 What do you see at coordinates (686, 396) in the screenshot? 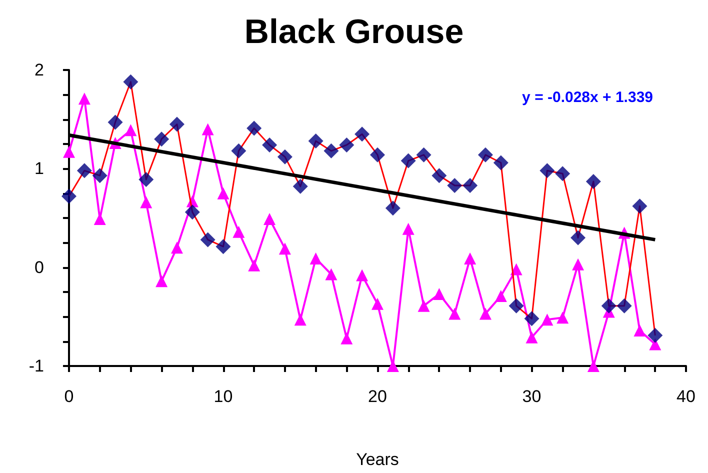
I see `x-tick-label: 40` at bounding box center [686, 396].